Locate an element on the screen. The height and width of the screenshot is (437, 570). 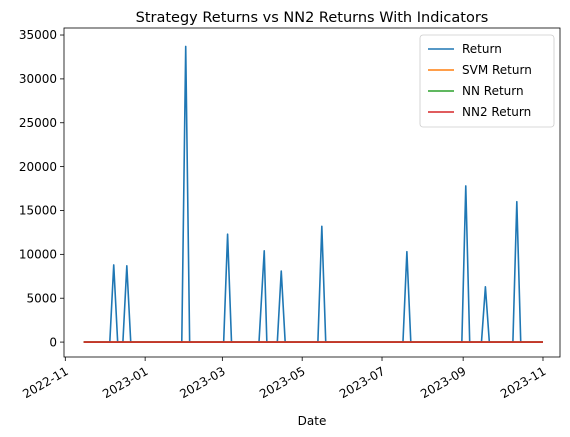
legend: Return SVM Return NN Return NN2 Return is located at coordinates (487, 81).